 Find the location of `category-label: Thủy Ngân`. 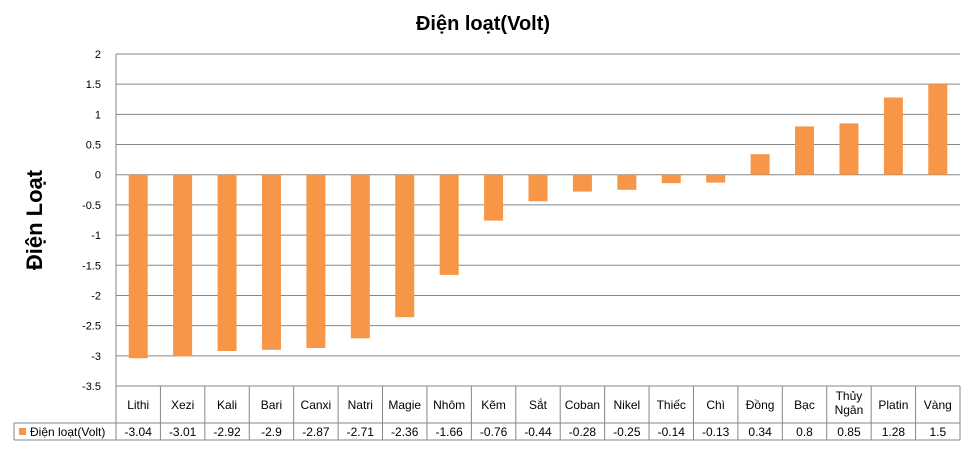

category-label: Thủy Ngân is located at coordinates (849, 403).